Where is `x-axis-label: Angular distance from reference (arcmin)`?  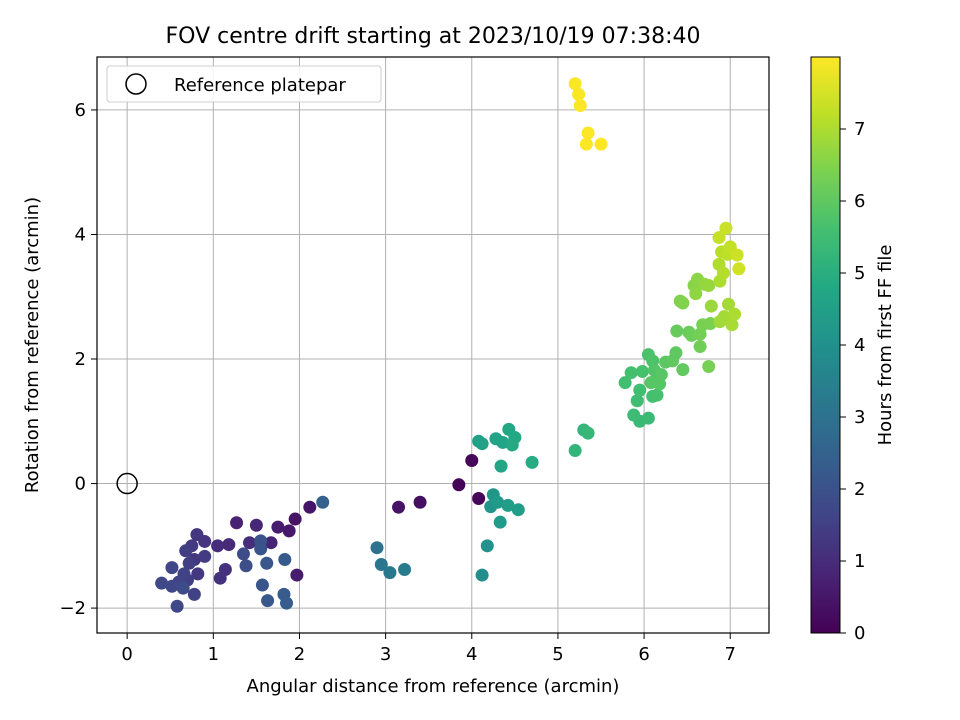 x-axis-label: Angular distance from reference (arcmin) is located at coordinates (433, 686).